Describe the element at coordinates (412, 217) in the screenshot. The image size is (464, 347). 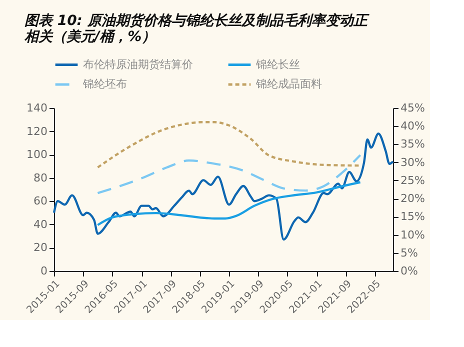
I see `y2-tick-label: 15%` at that location.